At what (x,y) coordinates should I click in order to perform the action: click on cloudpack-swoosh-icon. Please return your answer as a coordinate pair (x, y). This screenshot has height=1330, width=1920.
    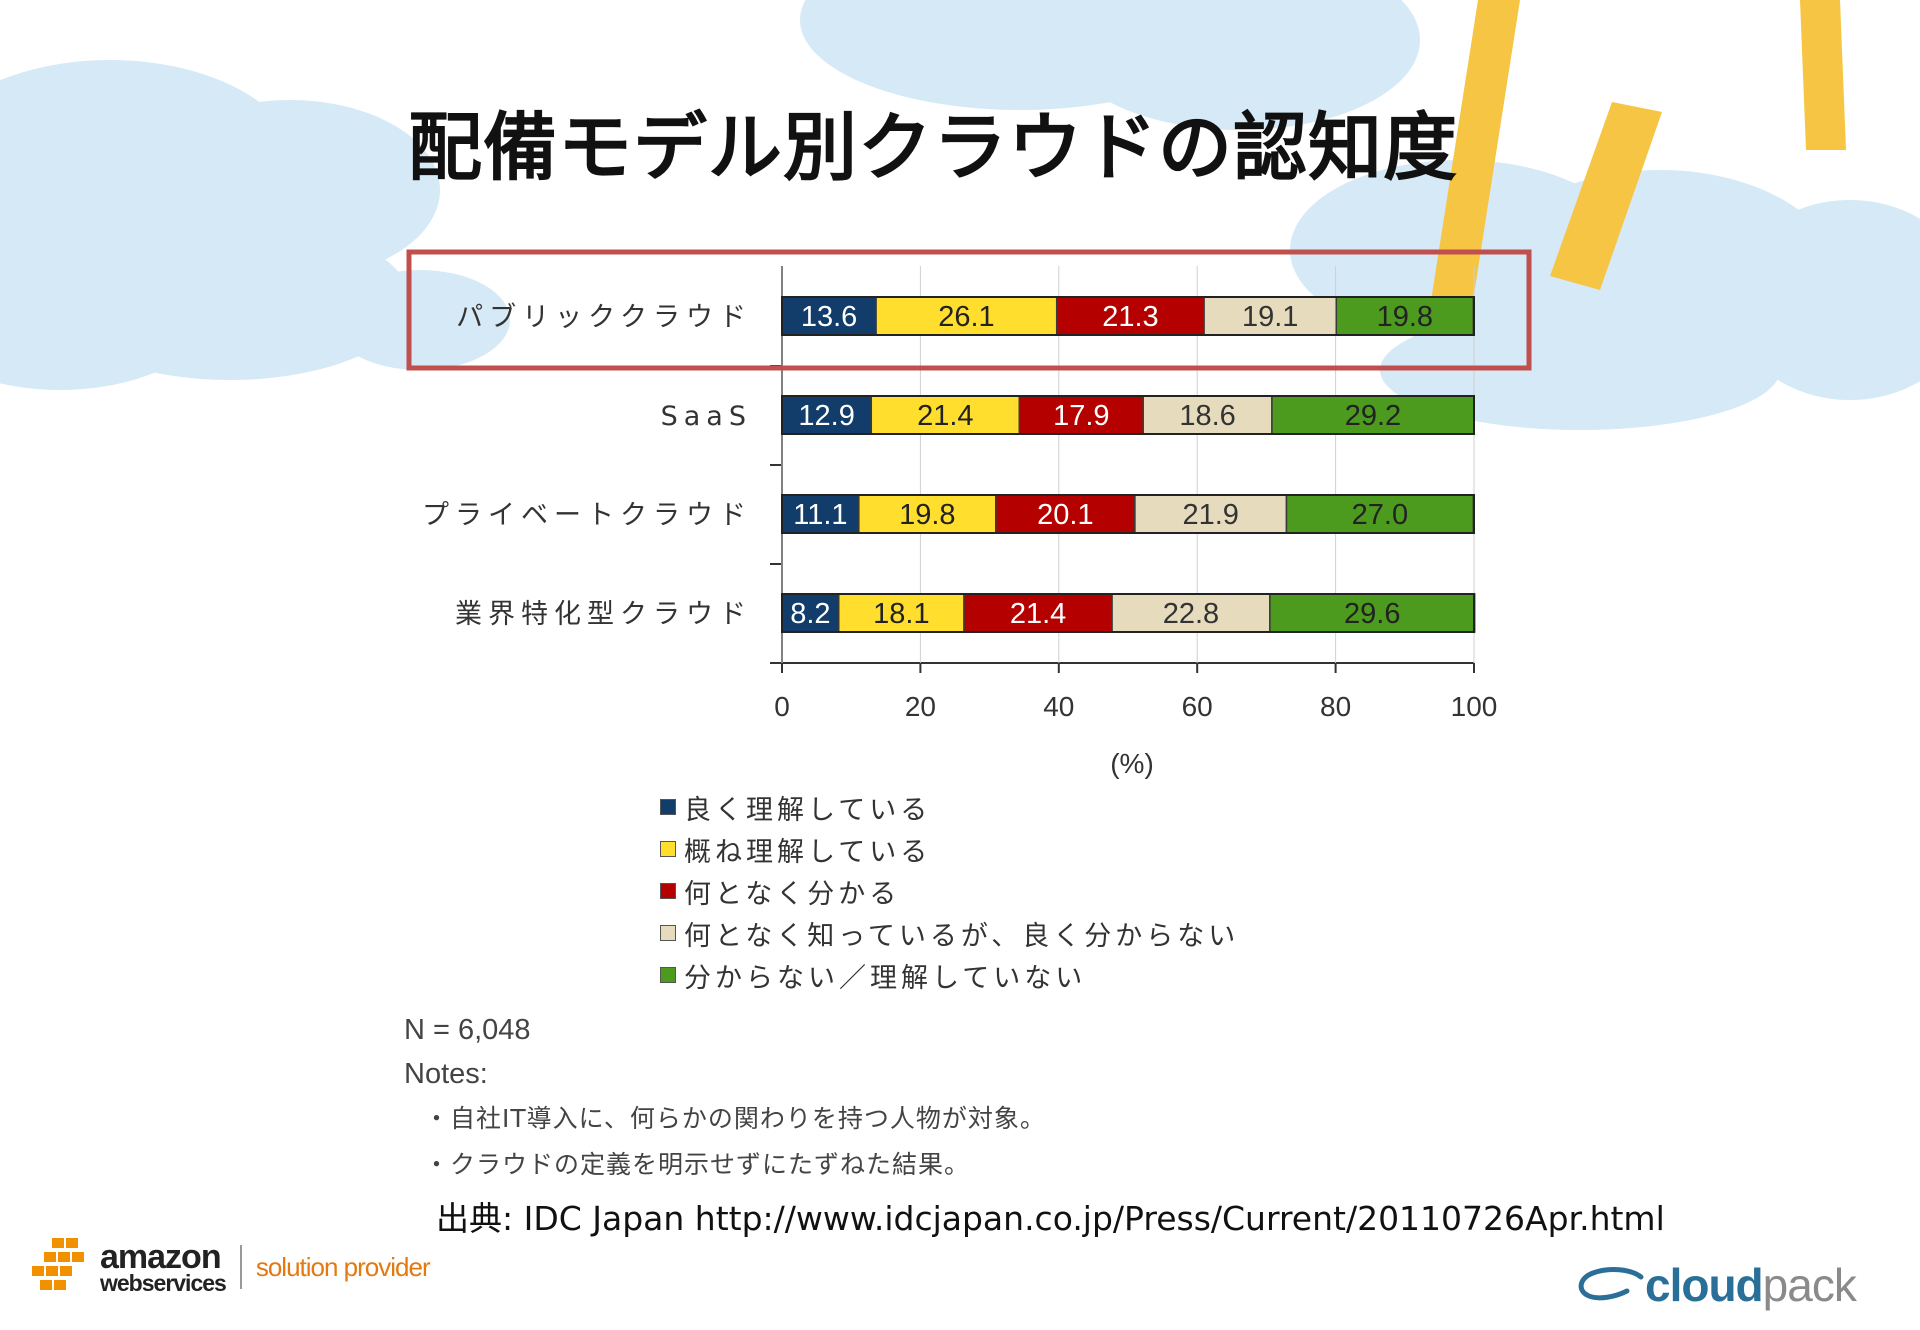
    Looking at the image, I should click on (1611, 1284).